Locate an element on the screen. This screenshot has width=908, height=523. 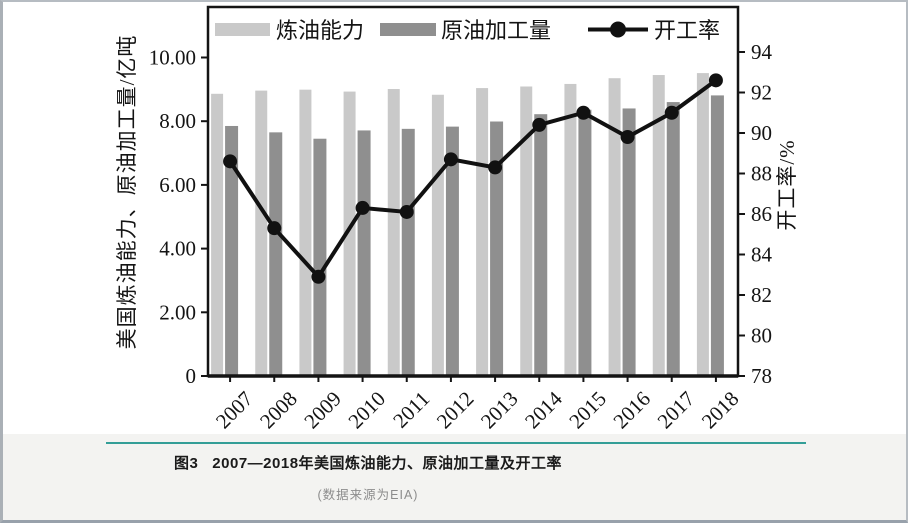
figure-source-note: (数据来源为EIA) is located at coordinates (368, 495).